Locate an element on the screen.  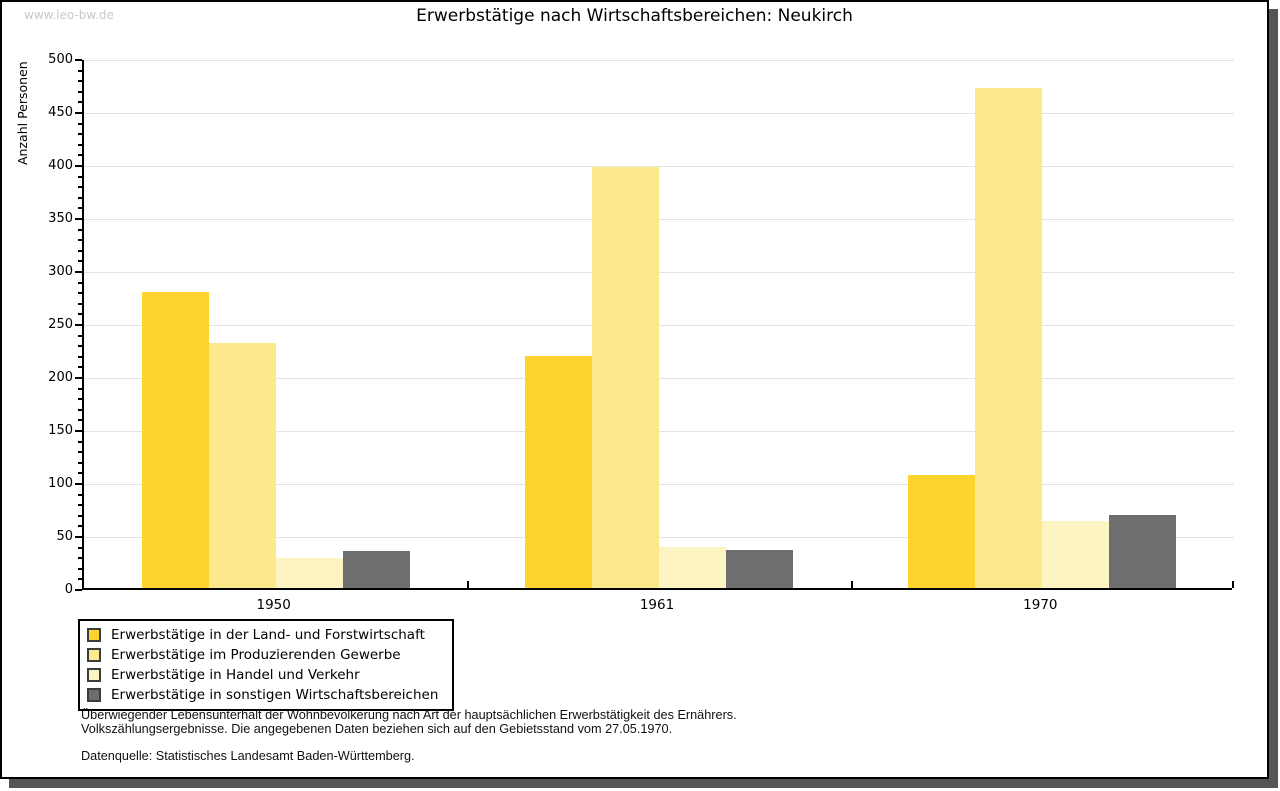
x-tick-label-1961: 1961 is located at coordinates (657, 605).